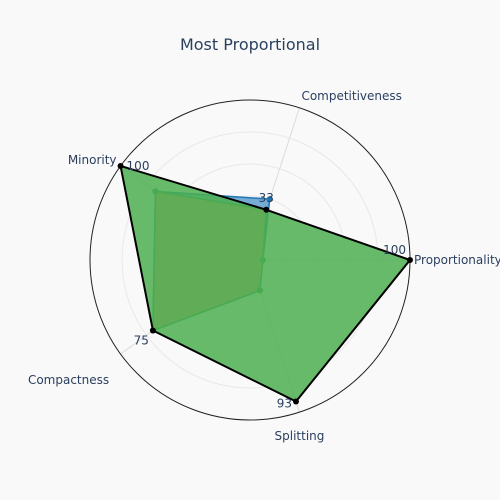  Describe the element at coordinates (120, 165) in the screenshot. I see `series-1-point-minority` at that location.